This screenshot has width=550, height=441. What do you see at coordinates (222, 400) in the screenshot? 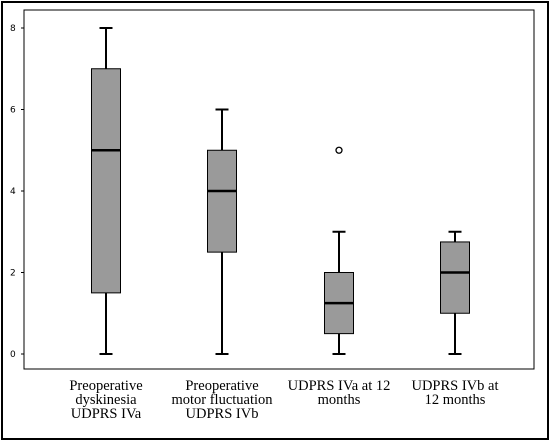
I see `category-label: motor fluctuation` at bounding box center [222, 400].